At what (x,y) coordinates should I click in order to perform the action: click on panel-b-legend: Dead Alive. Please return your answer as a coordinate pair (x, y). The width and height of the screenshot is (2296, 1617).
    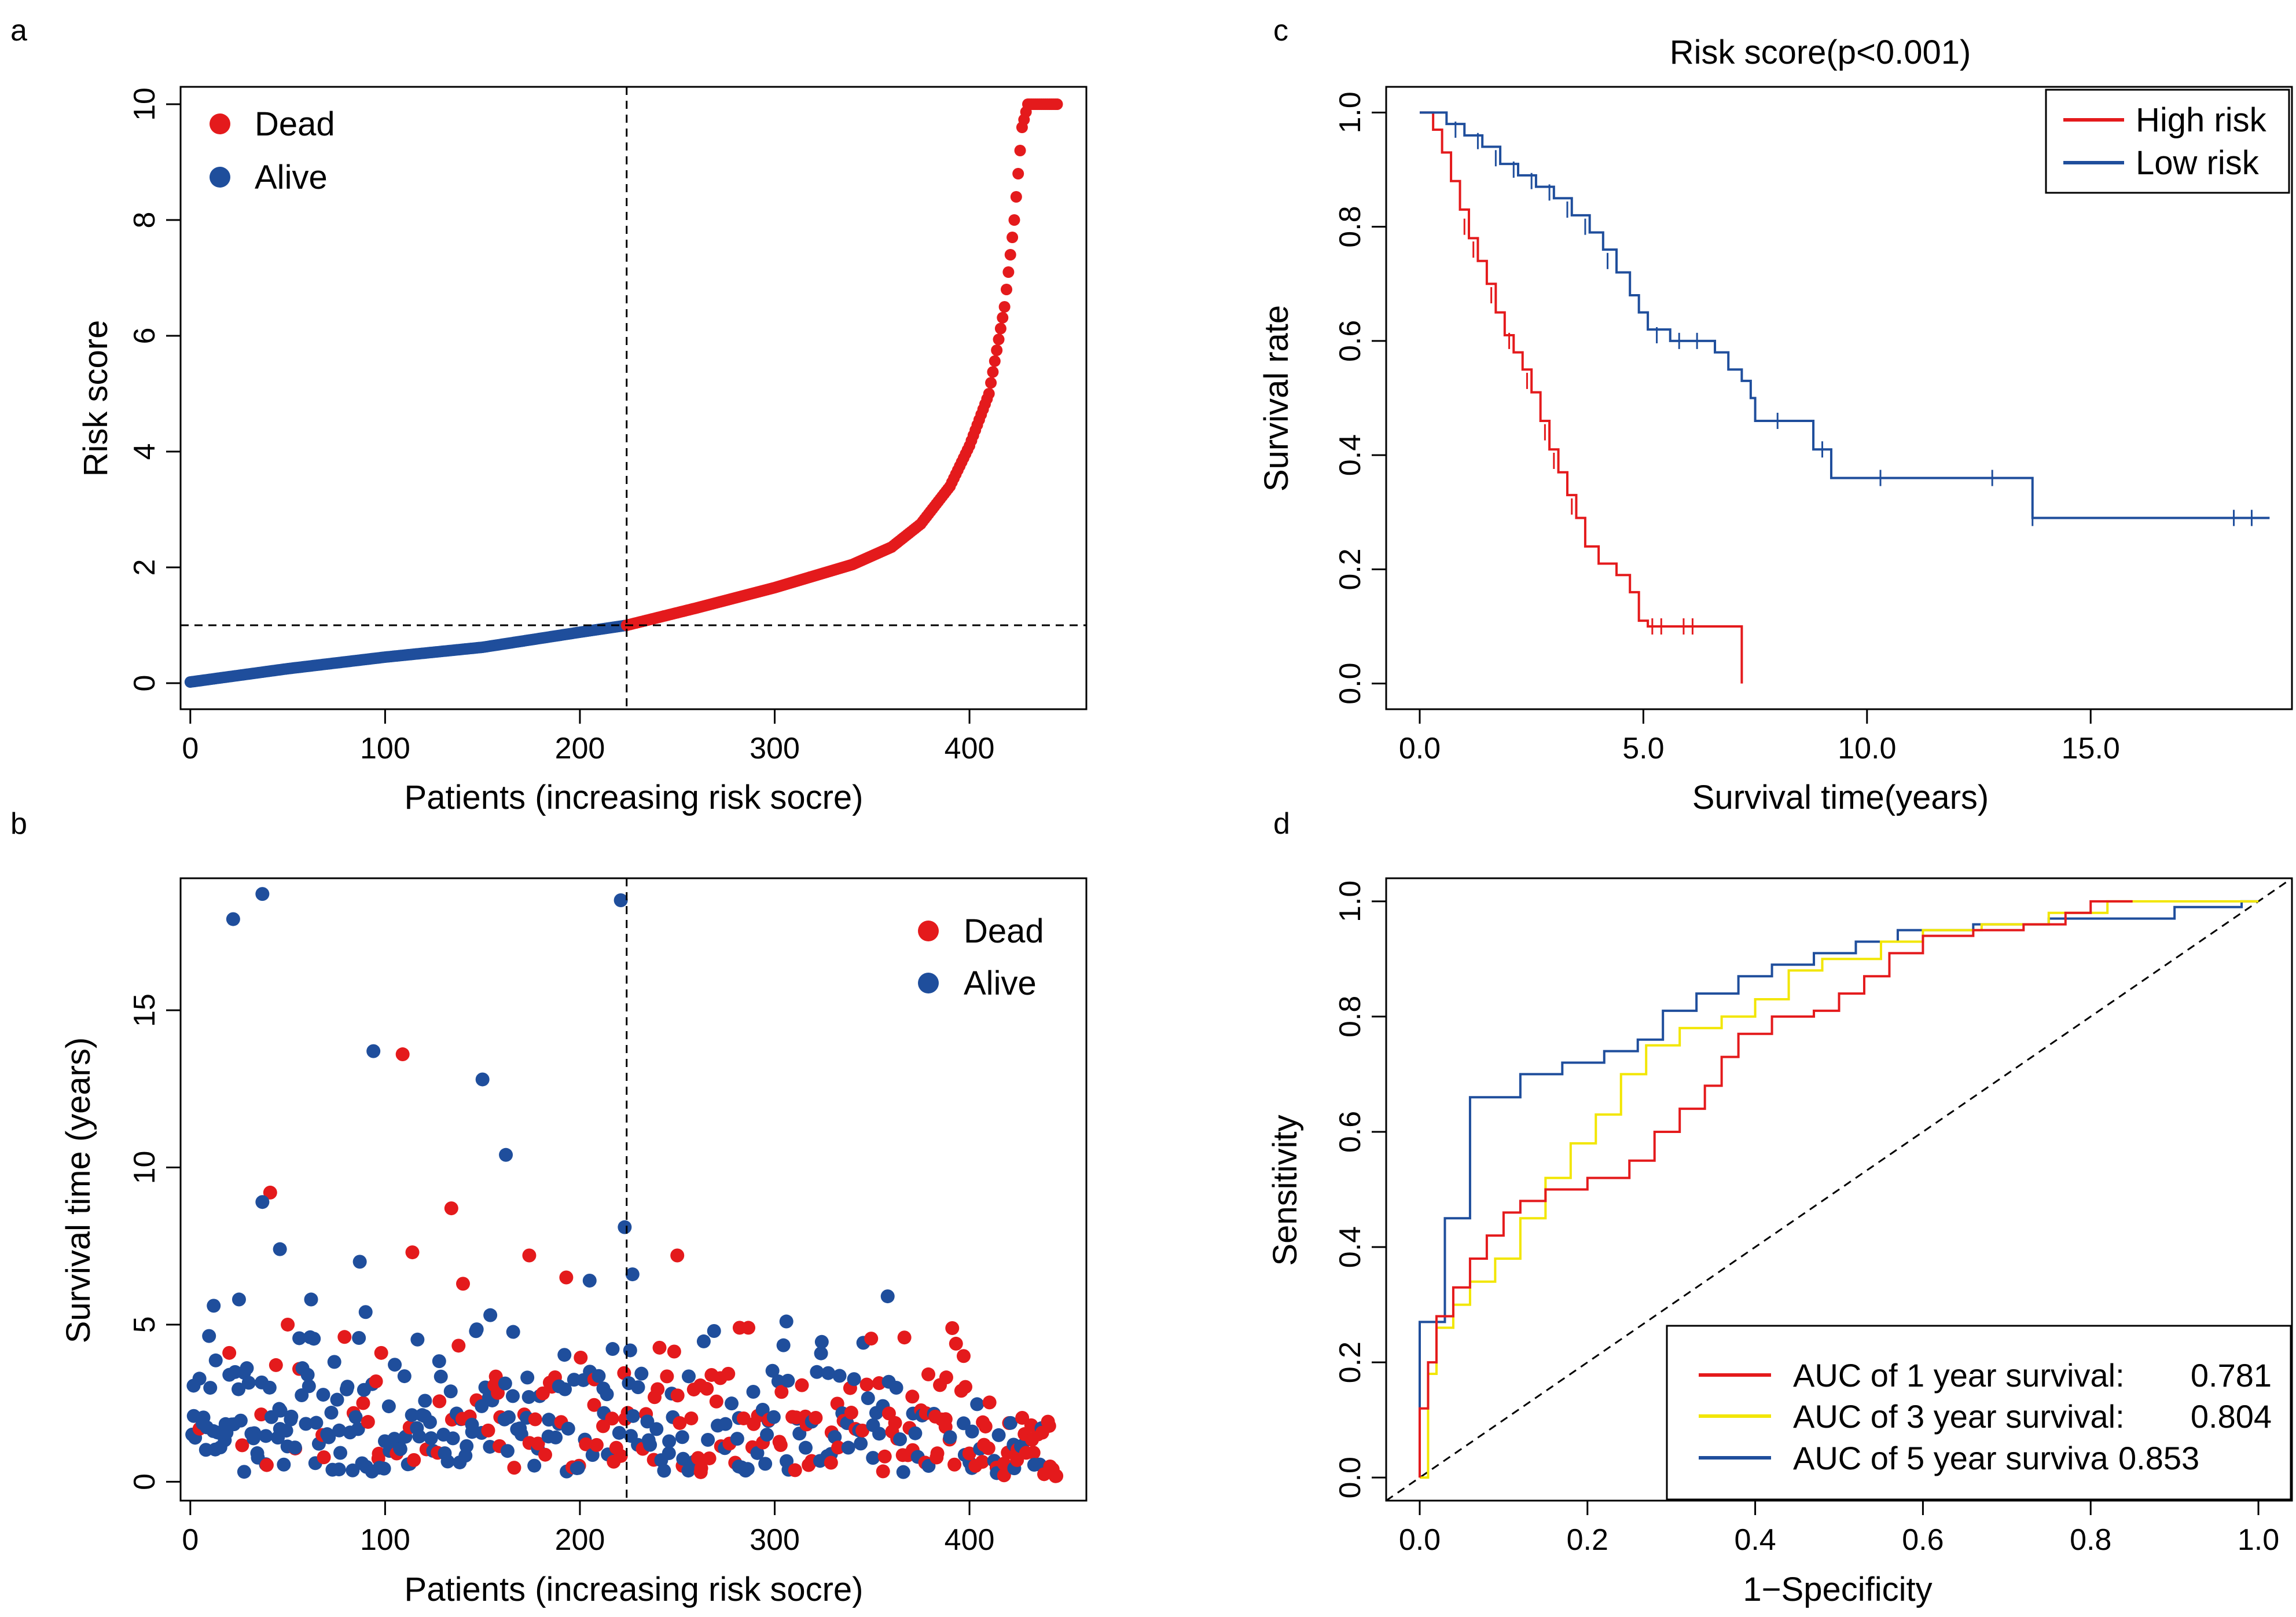
    Looking at the image, I should click on (981, 957).